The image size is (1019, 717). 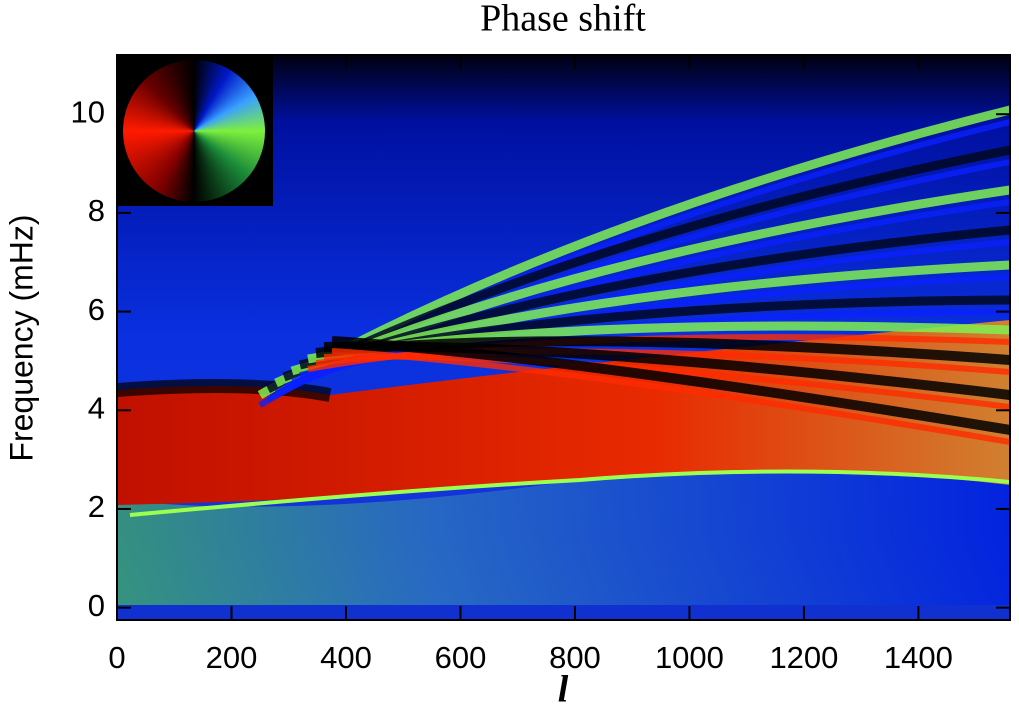 I want to click on color-wheel-disc, so click(x=194, y=131).